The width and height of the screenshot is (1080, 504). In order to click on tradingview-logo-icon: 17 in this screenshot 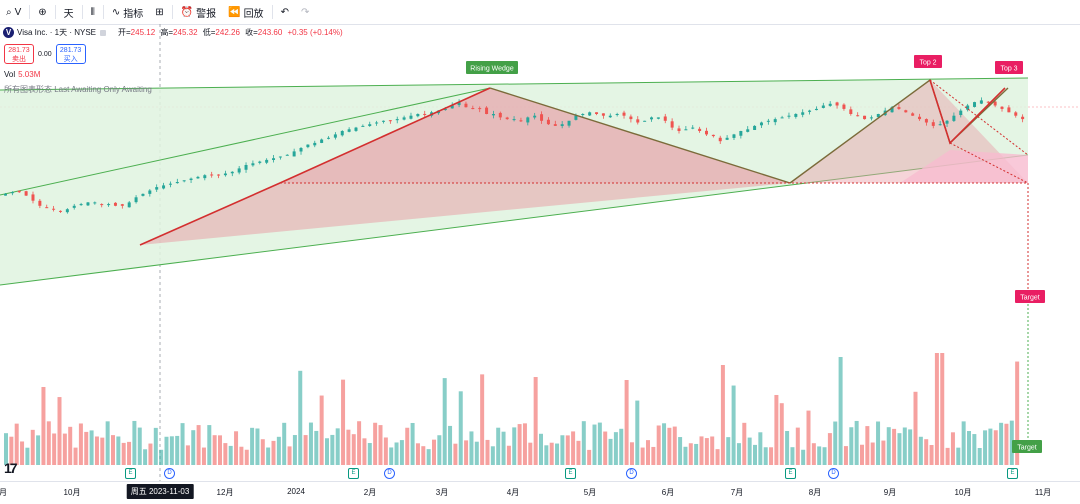, I will do `click(11, 468)`.